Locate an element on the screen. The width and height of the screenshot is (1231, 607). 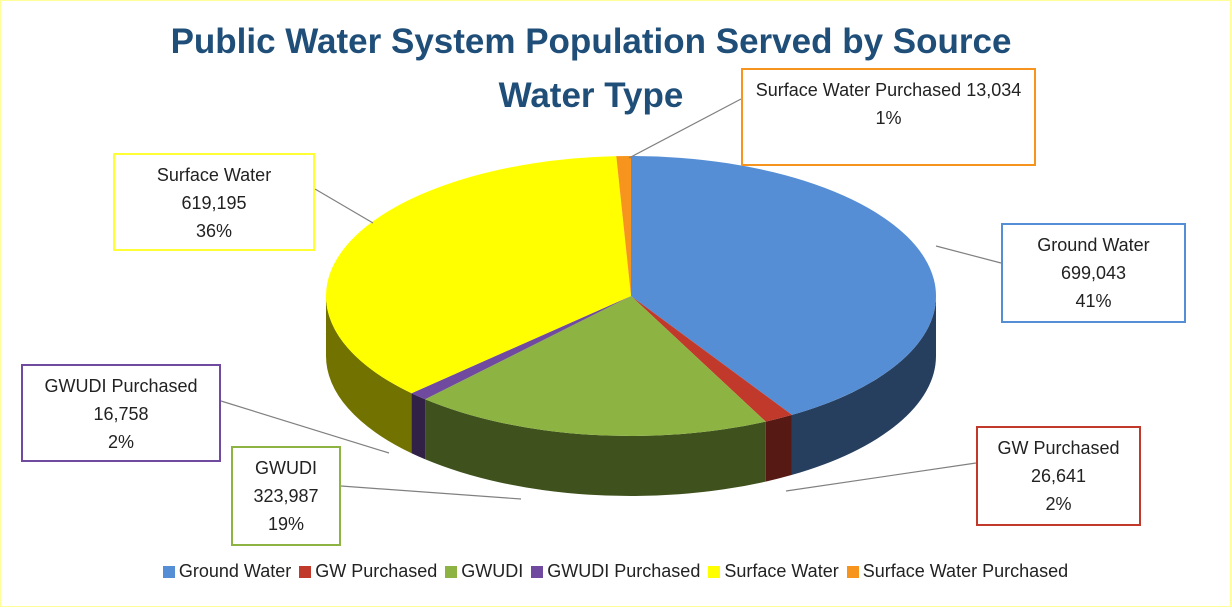
legend-label: Surface Water is located at coordinates (781, 571).